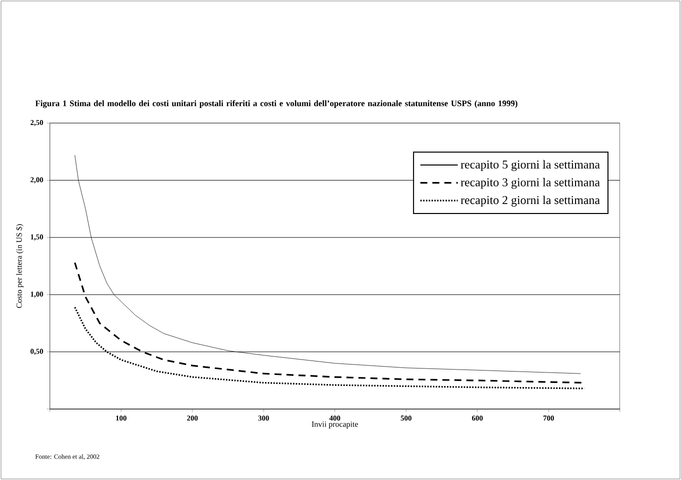  What do you see at coordinates (530, 201) in the screenshot?
I see `legend-label: recapito 2 giorni la settimana` at bounding box center [530, 201].